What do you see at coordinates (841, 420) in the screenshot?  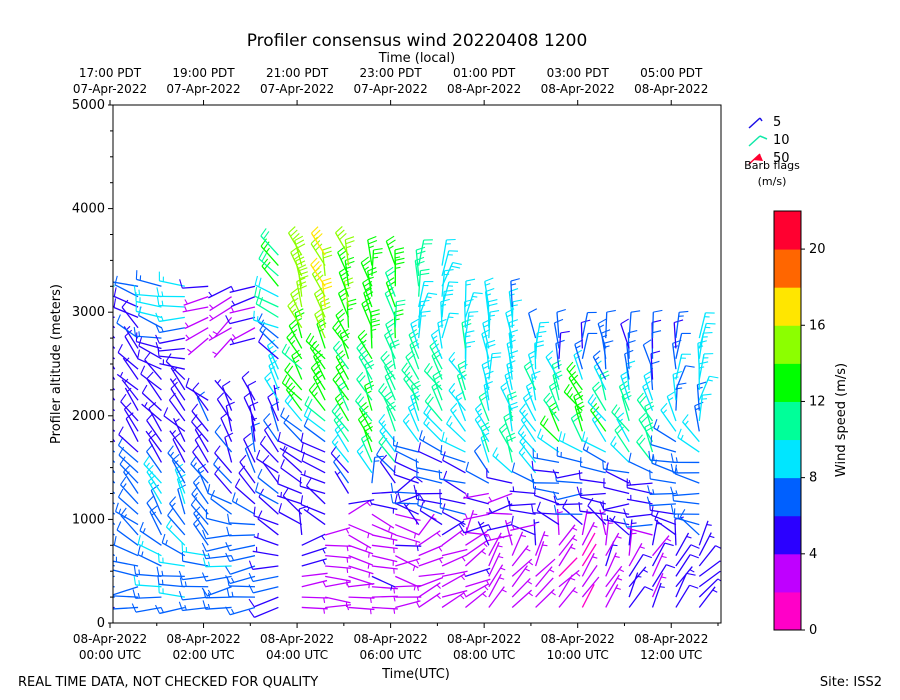 I see `colorbar-label: Wind speed (m/s)` at bounding box center [841, 420].